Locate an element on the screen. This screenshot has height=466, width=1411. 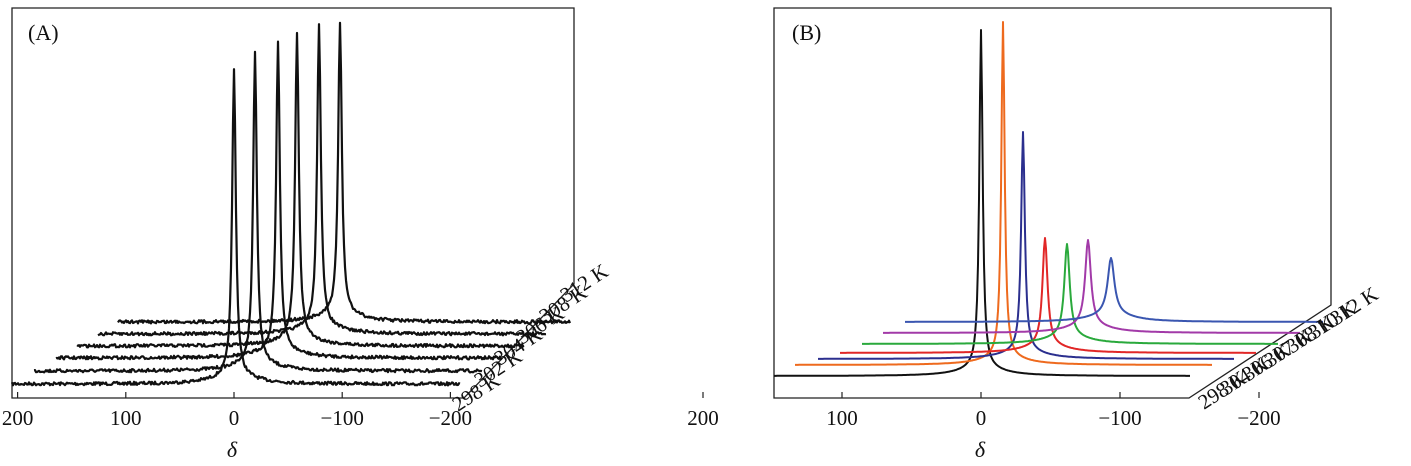
trace-310k is located at coordinates (1091, 286).